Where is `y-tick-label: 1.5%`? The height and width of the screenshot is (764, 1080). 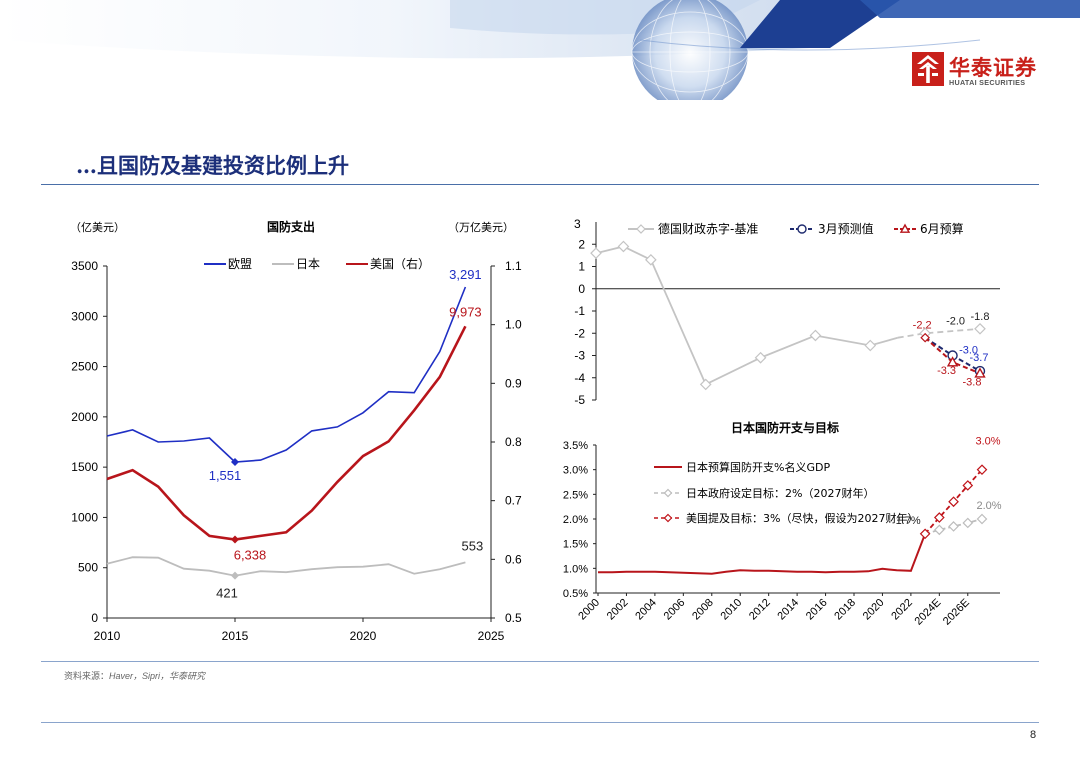 y-tick-label: 1.5% is located at coordinates (575, 545).